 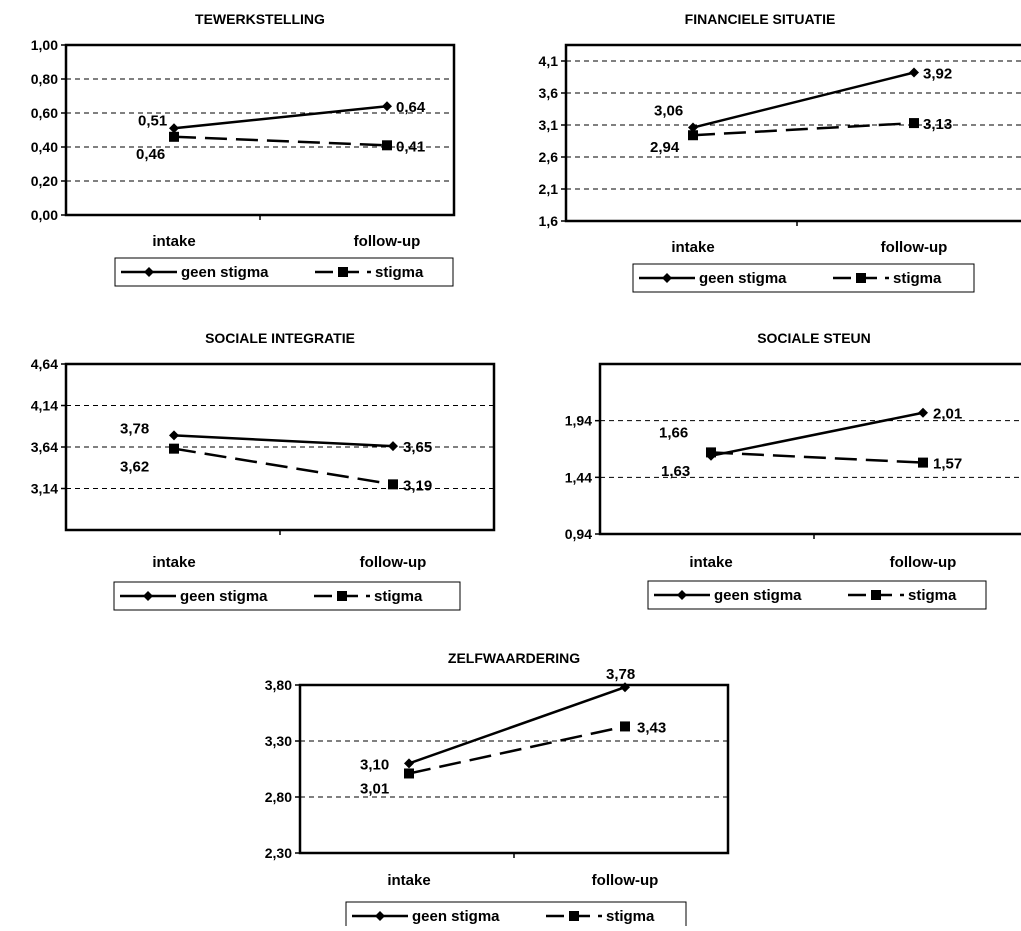 What do you see at coordinates (814, 338) in the screenshot?
I see `chart-title: SOCIALE STEUN` at bounding box center [814, 338].